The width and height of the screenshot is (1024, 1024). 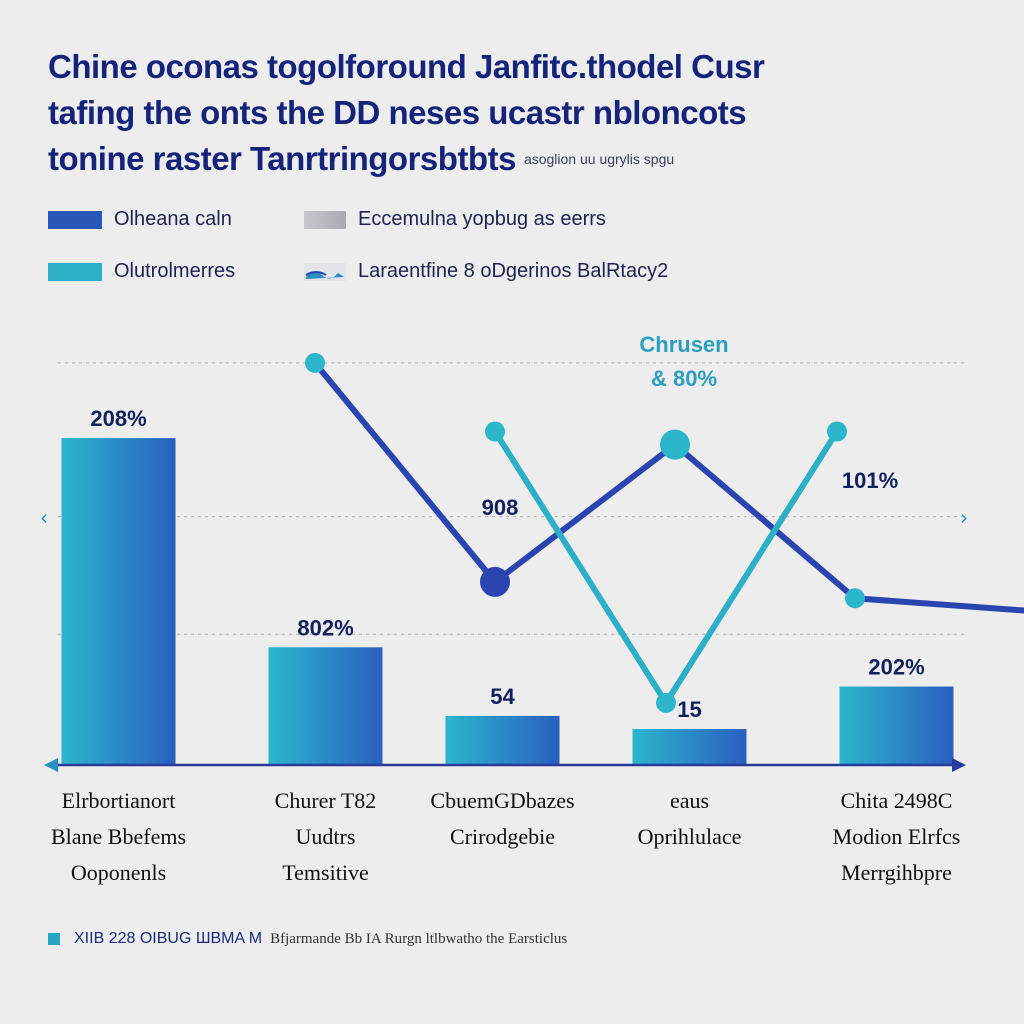 What do you see at coordinates (173, 219) in the screenshot?
I see `legend-label-1: Olheana caln` at bounding box center [173, 219].